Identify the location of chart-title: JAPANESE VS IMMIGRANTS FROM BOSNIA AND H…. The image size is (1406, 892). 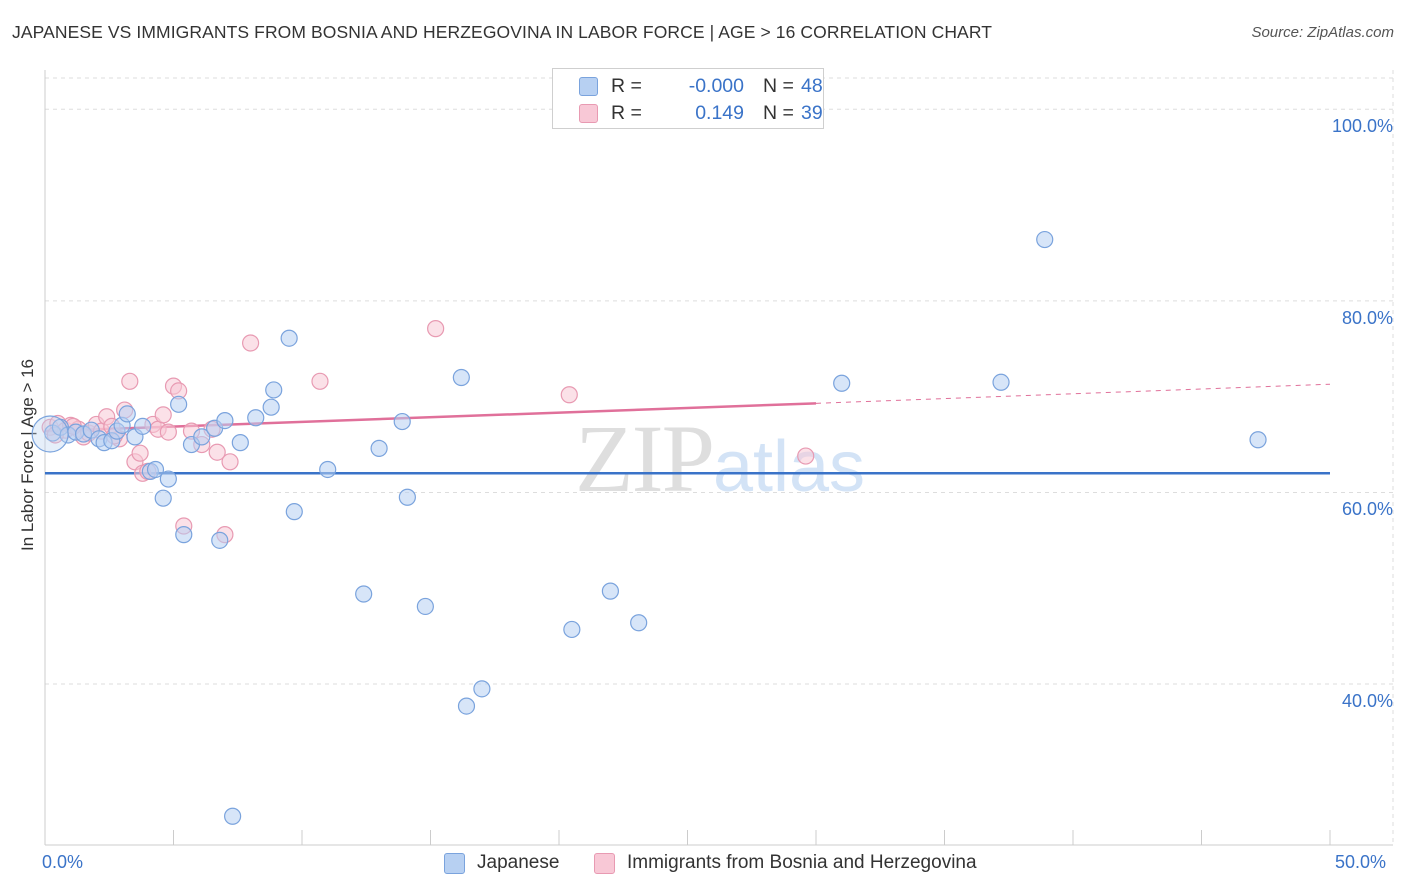
(502, 32).